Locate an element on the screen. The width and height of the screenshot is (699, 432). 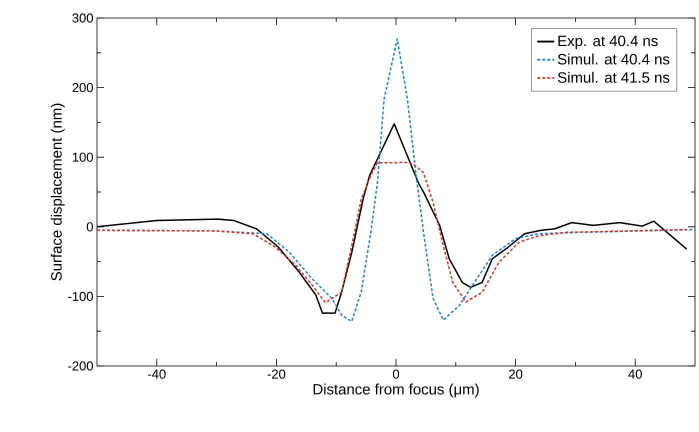
x-tick-label: 20 is located at coordinates (515, 374).